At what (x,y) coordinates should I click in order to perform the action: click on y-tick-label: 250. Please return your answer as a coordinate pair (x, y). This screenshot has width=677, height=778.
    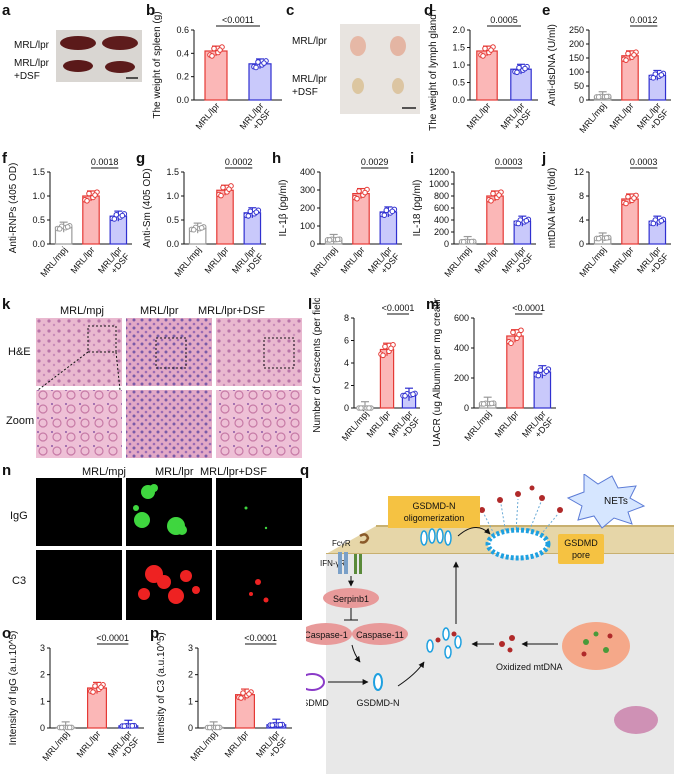
    Looking at the image, I should click on (576, 30).